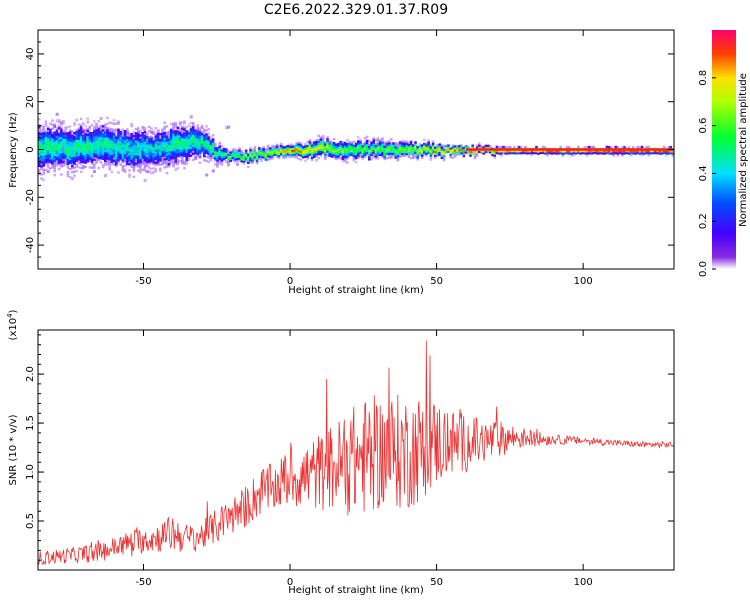 The height and width of the screenshot is (600, 750). Describe the element at coordinates (290, 582) in the screenshot. I see `x-tick-label: 0` at that location.